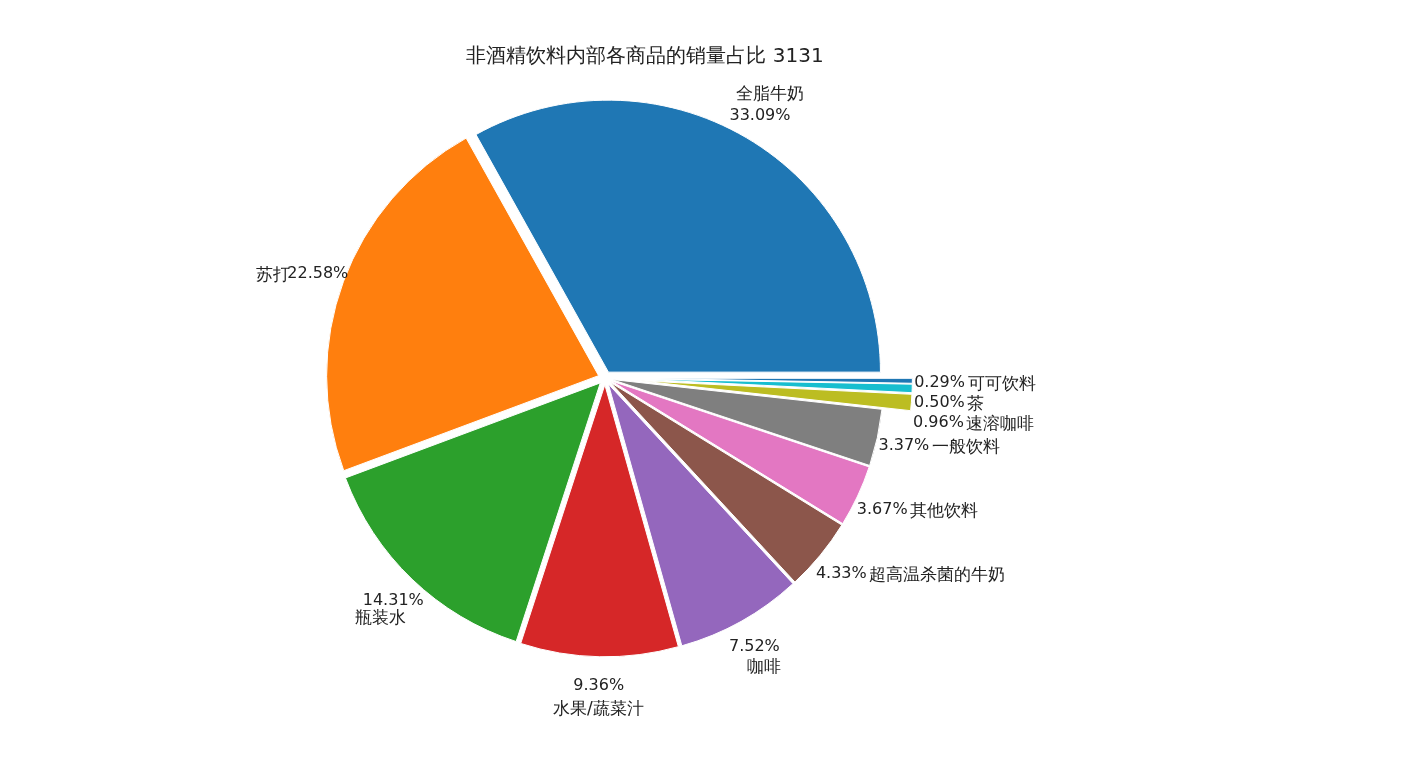 The height and width of the screenshot is (783, 1409). I want to click on slice-label: 速溶咖啡, so click(1000, 423).